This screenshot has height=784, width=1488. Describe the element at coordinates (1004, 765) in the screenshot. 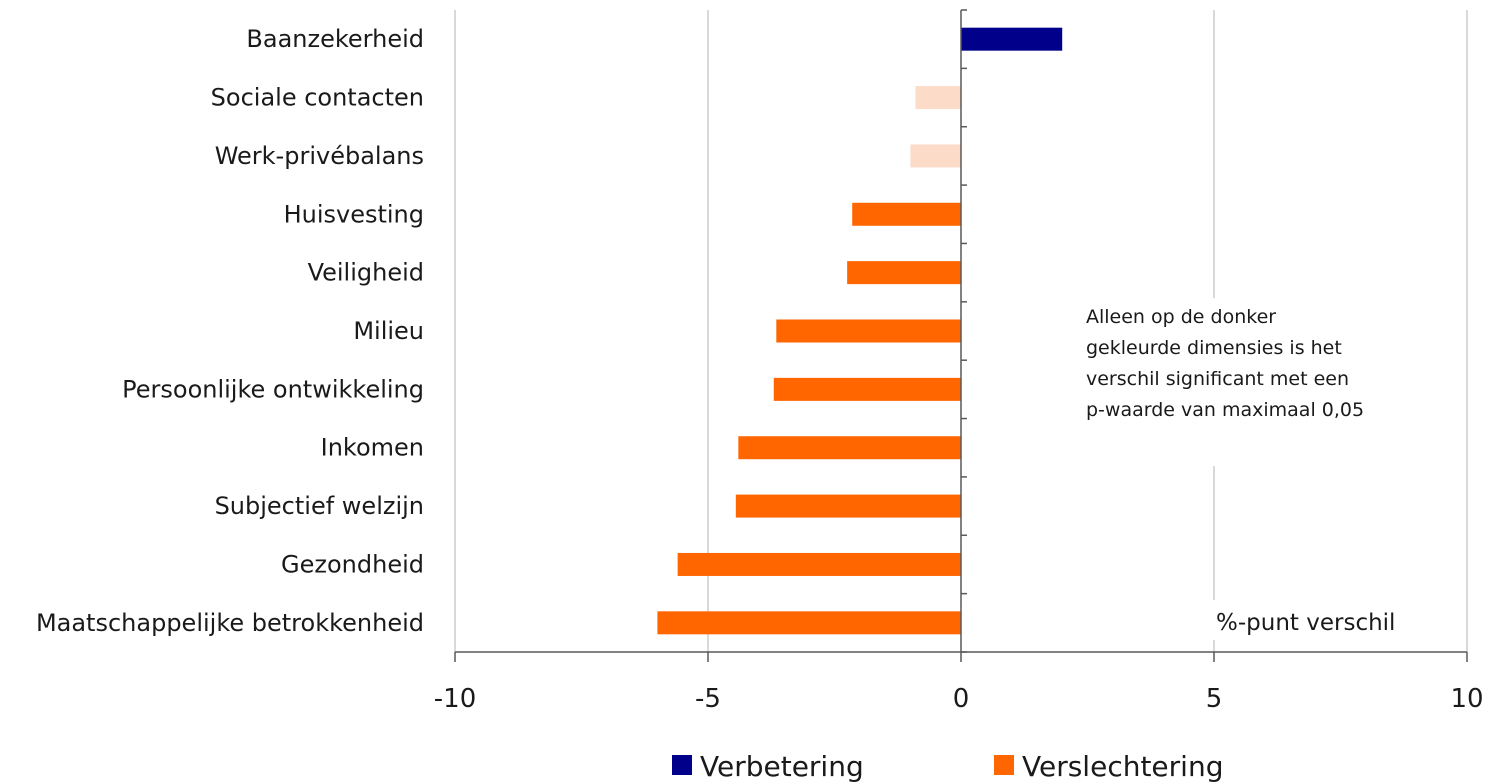

I see `legend-swatch-verslechtering` at that location.